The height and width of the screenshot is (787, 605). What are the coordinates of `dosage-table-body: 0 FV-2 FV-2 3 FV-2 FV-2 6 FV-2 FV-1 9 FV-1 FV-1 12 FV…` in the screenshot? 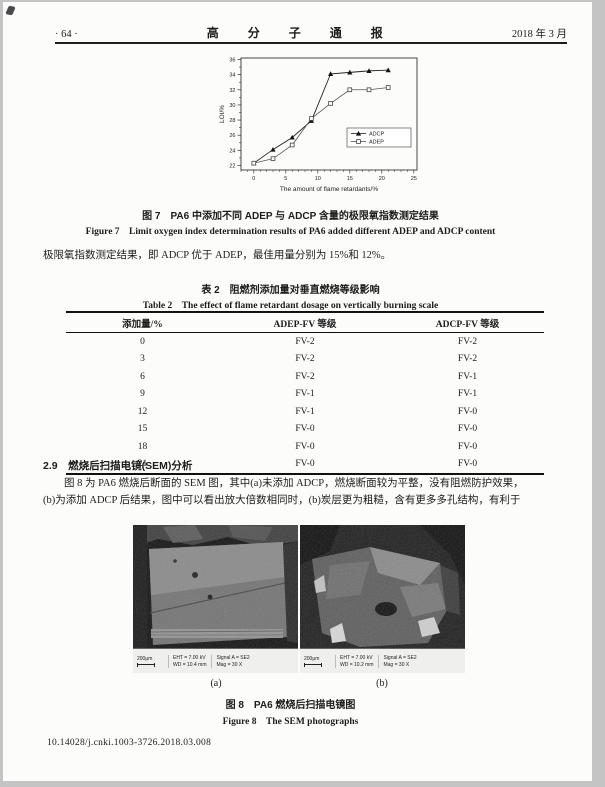 It's located at (305, 404).